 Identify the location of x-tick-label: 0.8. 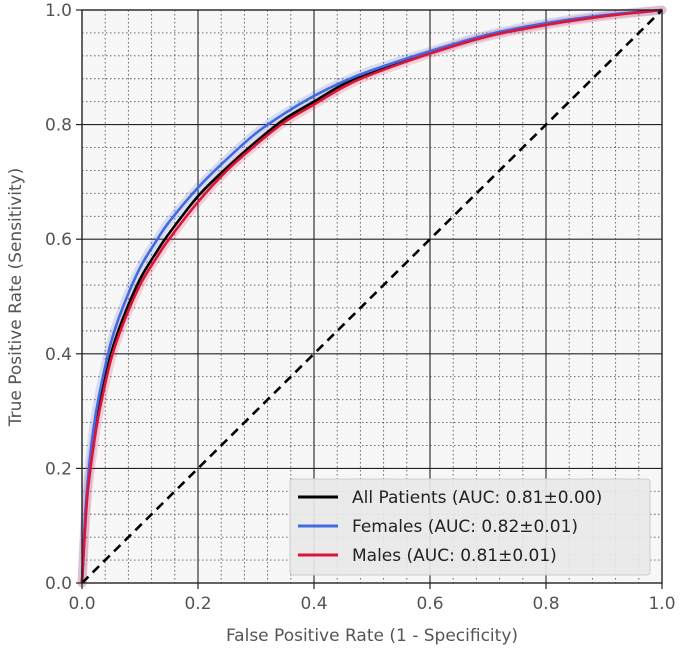
(545, 604).